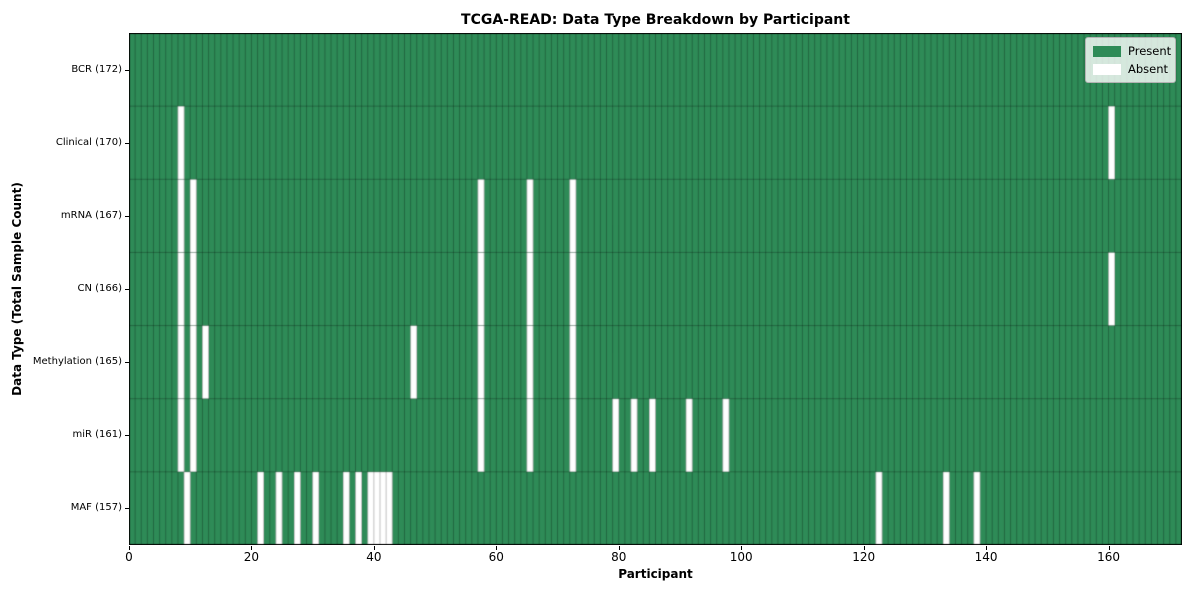  I want to click on x-tick-label: 120, so click(864, 557).